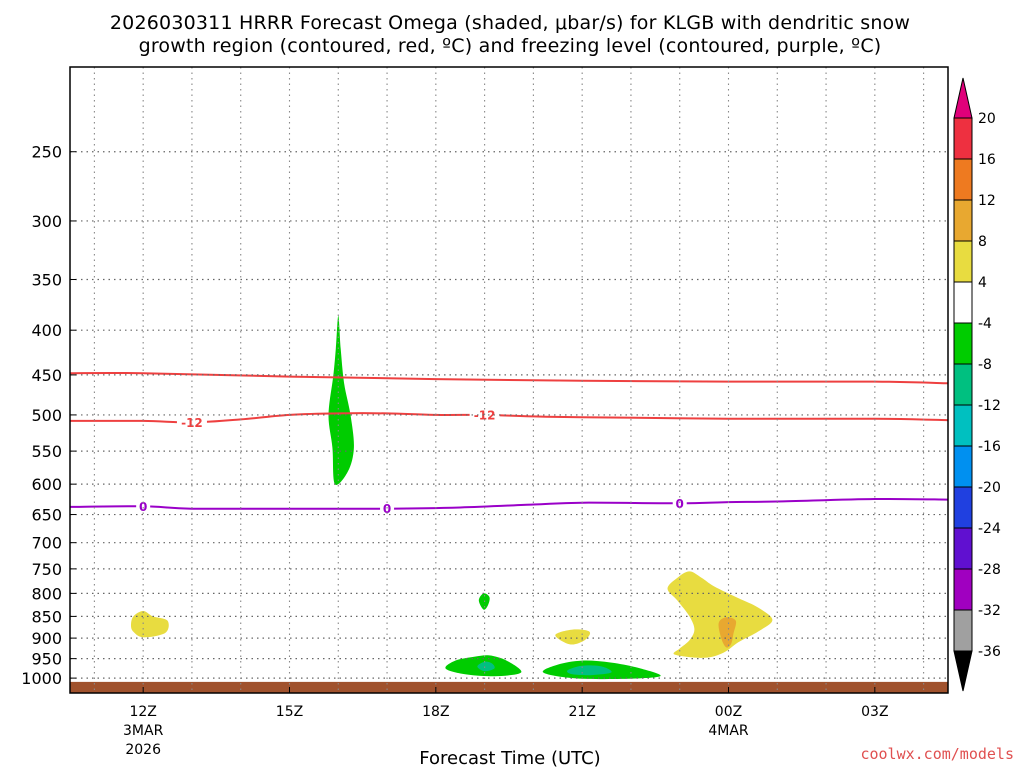 Image resolution: width=1024 pixels, height=768 pixels. I want to click on colorbar-label: -28, so click(989, 570).